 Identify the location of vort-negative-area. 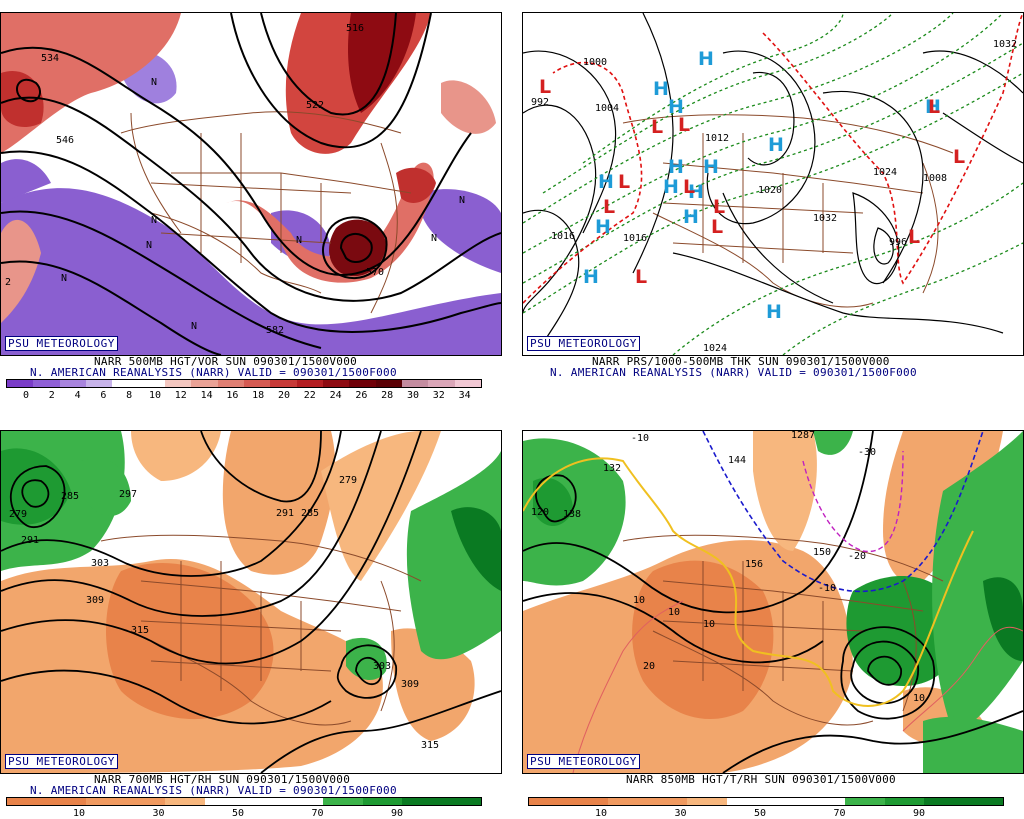
(26, 181).